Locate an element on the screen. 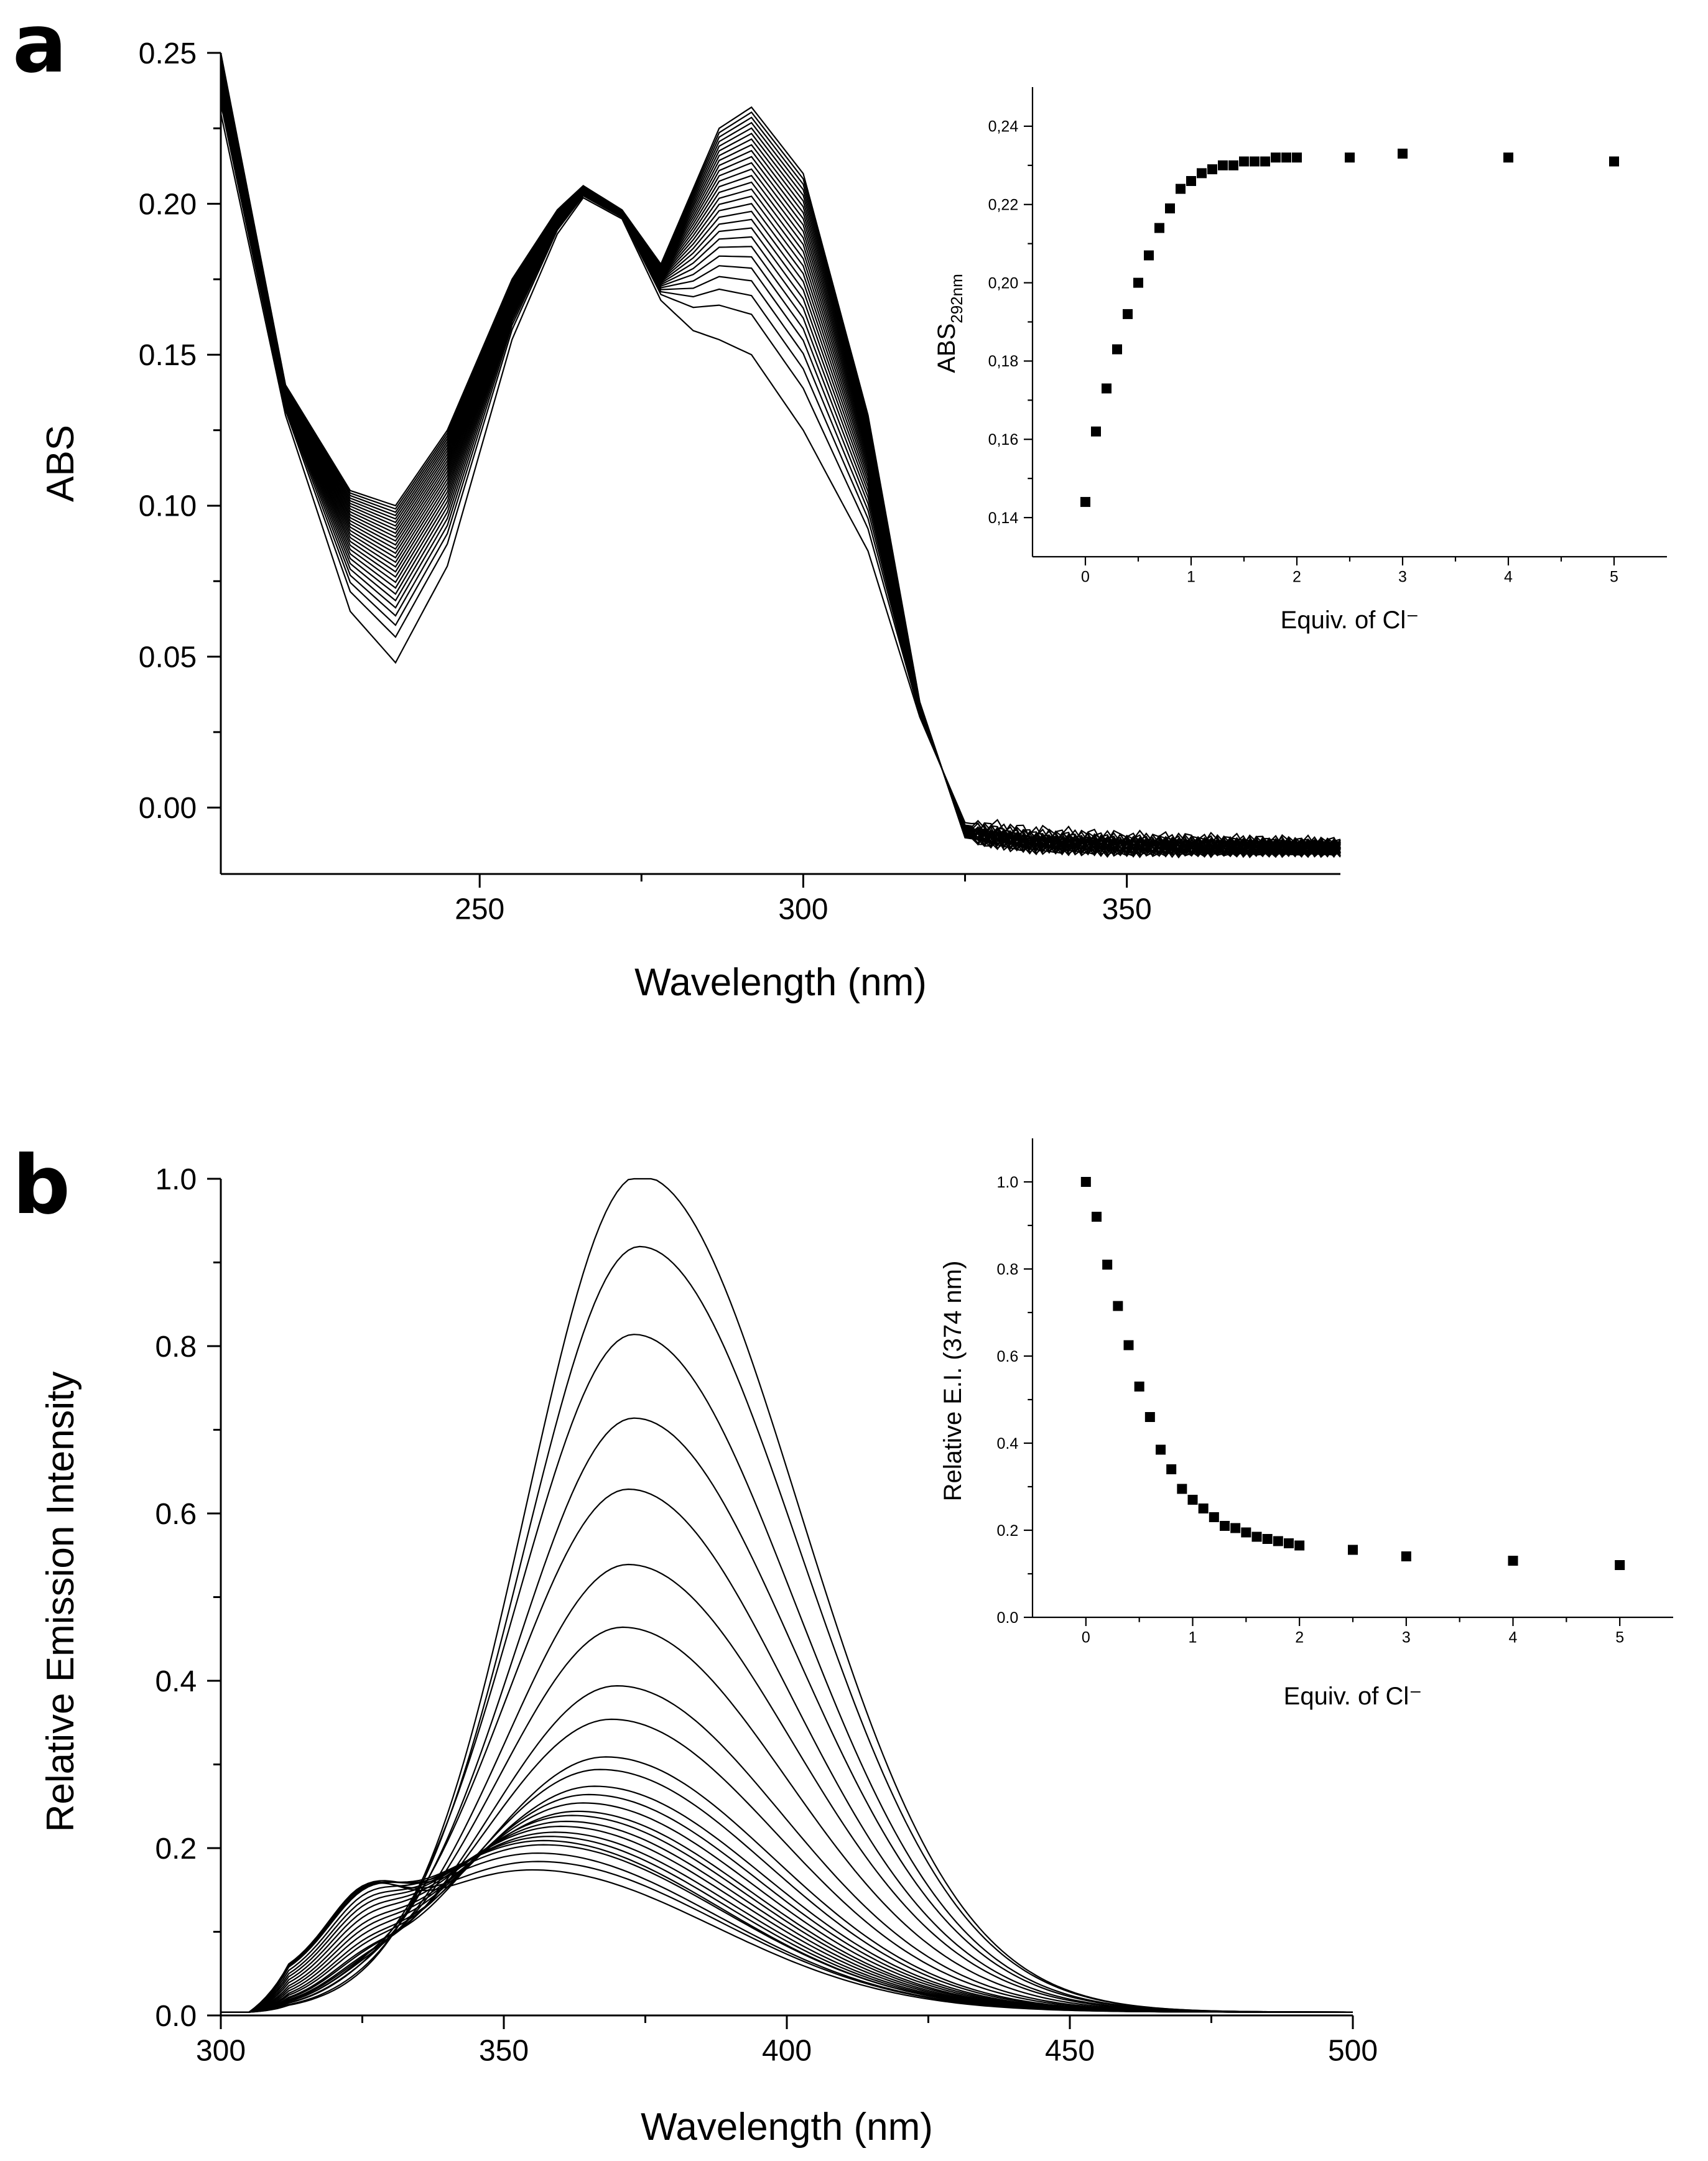 The image size is (1708, 2161). a-y-tick-label: 0.05 is located at coordinates (168, 657).